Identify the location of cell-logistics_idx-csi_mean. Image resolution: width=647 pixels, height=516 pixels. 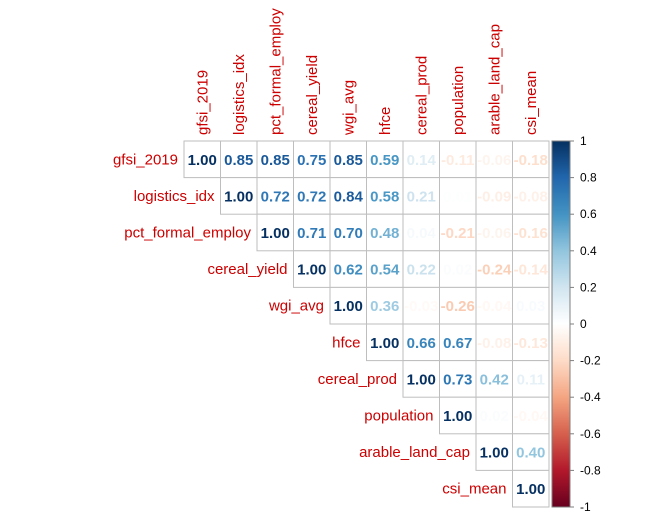
(531, 196).